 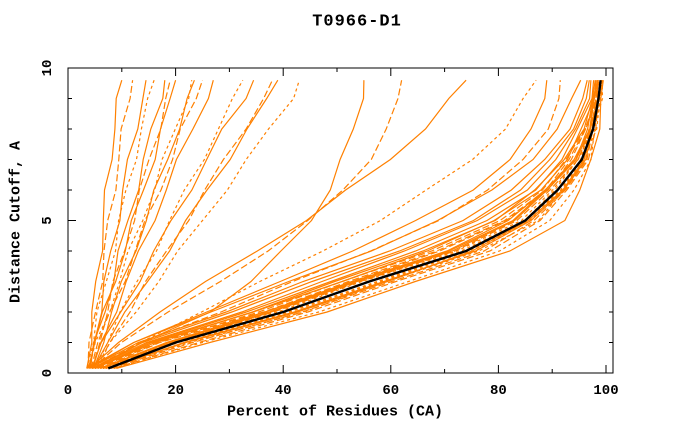 I want to click on x-tick-label: 0, so click(x=68, y=391).